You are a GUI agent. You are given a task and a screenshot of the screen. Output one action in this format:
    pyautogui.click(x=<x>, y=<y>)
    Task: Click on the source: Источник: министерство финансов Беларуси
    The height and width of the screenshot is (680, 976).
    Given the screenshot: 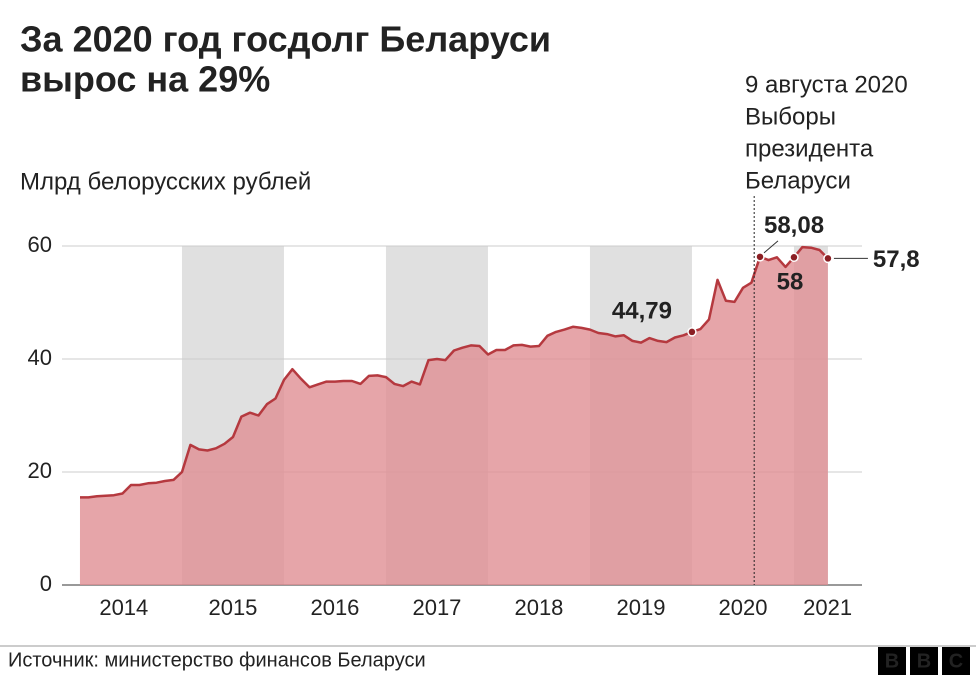 What is the action you would take?
    pyautogui.click(x=217, y=660)
    